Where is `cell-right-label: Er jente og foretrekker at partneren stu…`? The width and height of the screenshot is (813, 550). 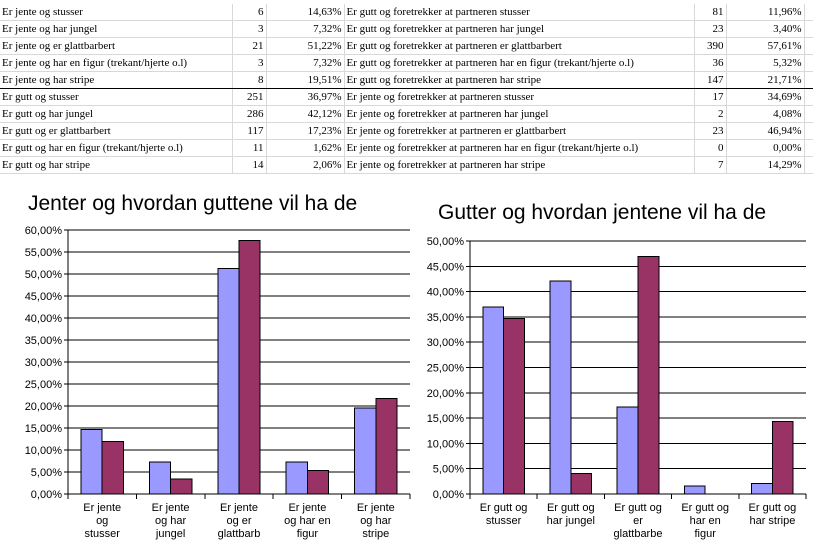 cell-right-label: Er jente og foretrekker at partneren stu… is located at coordinates (519, 97).